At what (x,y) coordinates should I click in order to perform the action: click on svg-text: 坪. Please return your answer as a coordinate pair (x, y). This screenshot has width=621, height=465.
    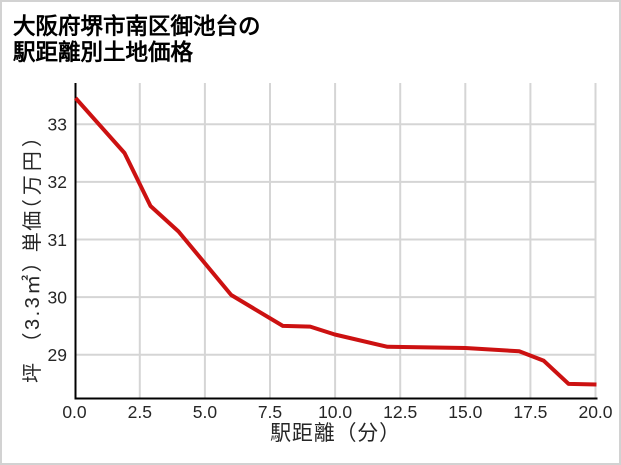
    Looking at the image, I should click on (32, 373).